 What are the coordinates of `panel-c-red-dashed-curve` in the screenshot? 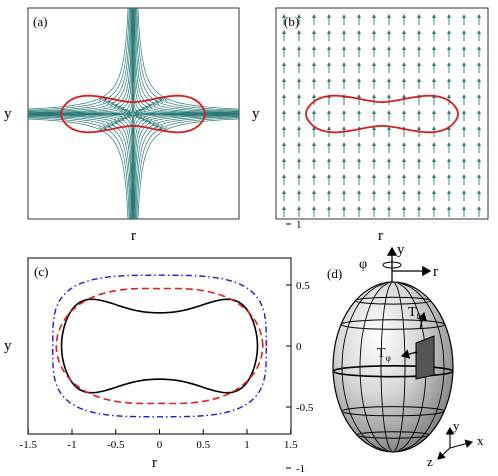 It's located at (159, 346).